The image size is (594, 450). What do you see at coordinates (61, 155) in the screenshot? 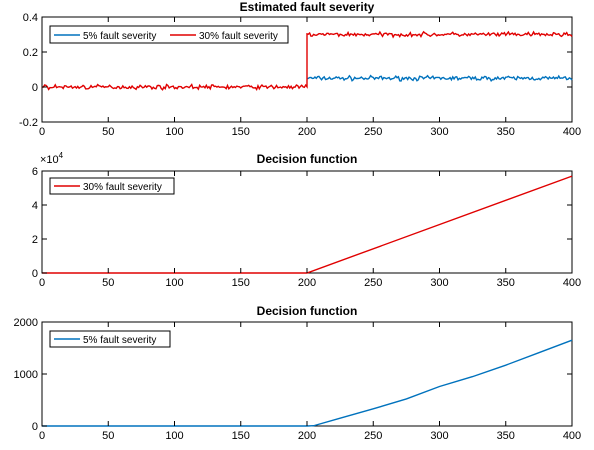
I see `exponent-power: 4` at bounding box center [61, 155].